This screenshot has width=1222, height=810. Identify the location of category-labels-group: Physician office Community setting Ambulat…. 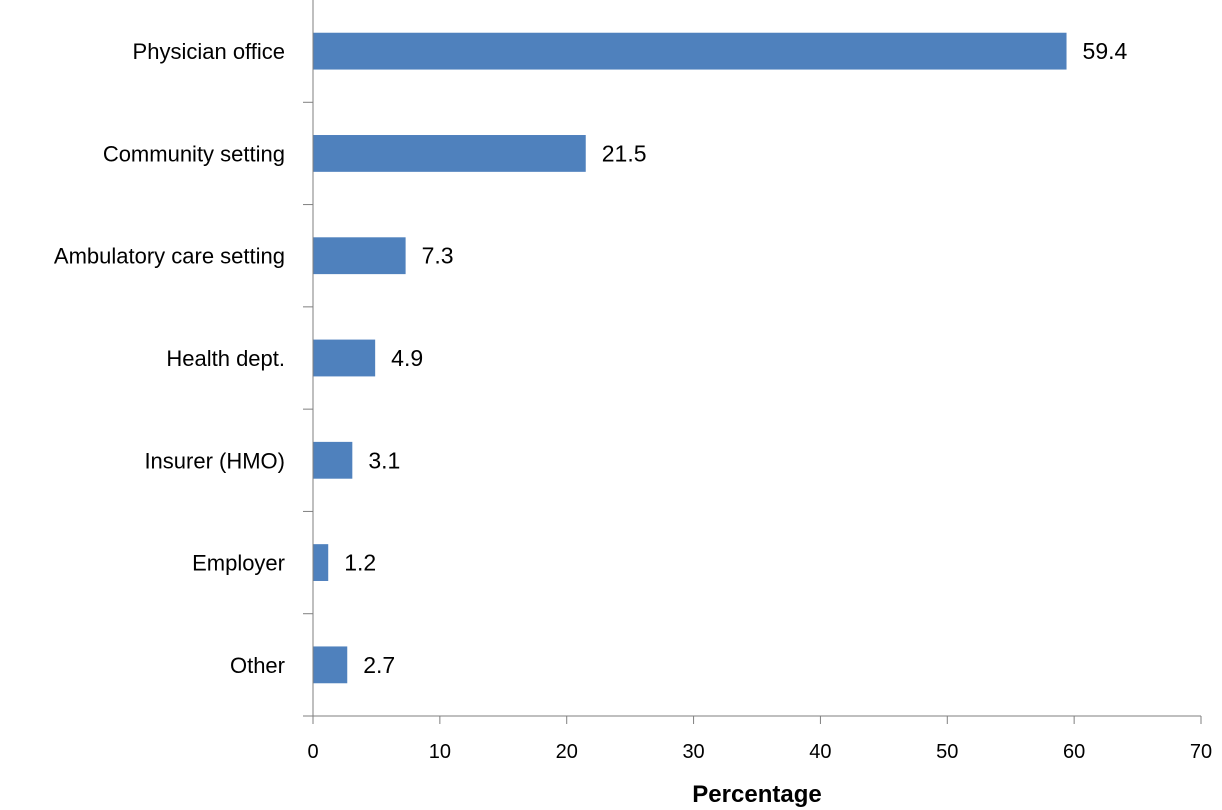
(169, 358).